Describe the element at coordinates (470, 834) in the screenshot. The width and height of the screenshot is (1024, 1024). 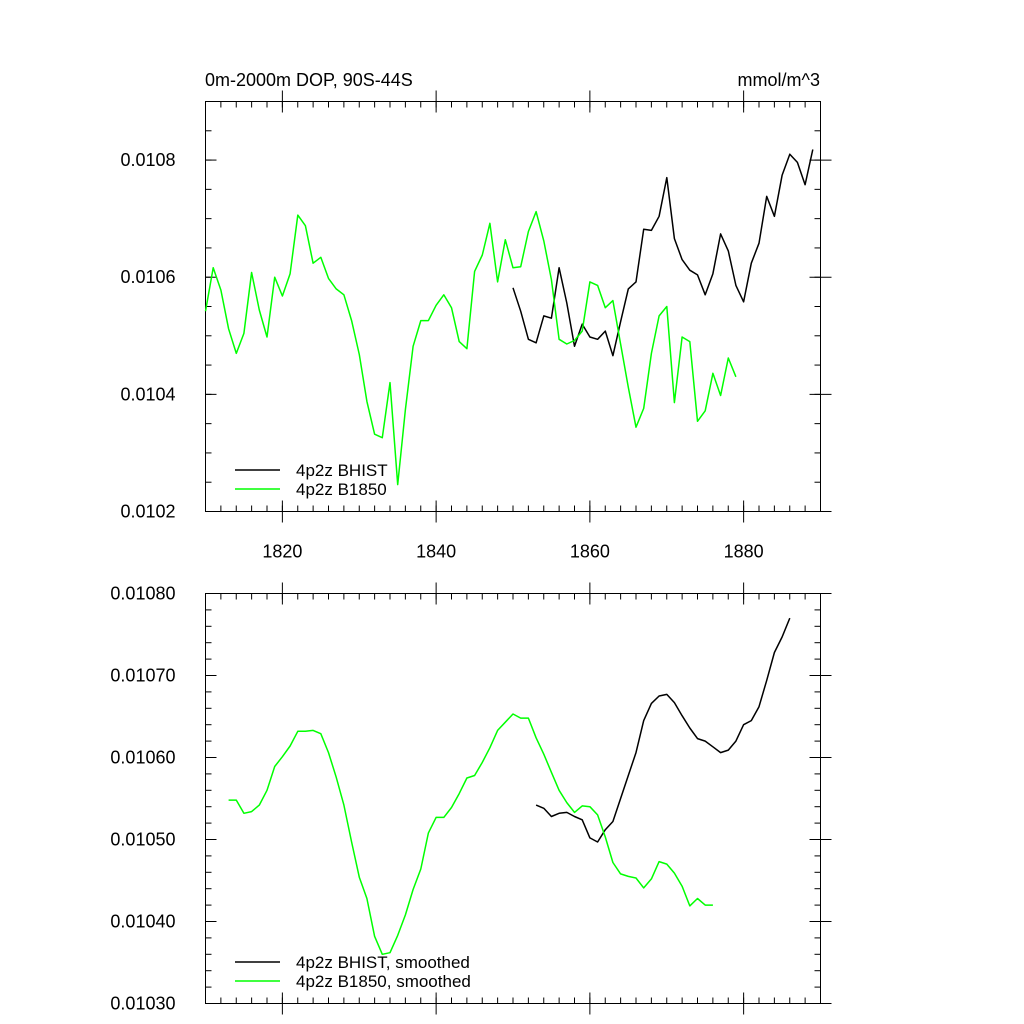
I see `series-line-4p2z-b1850-smoothed` at that location.